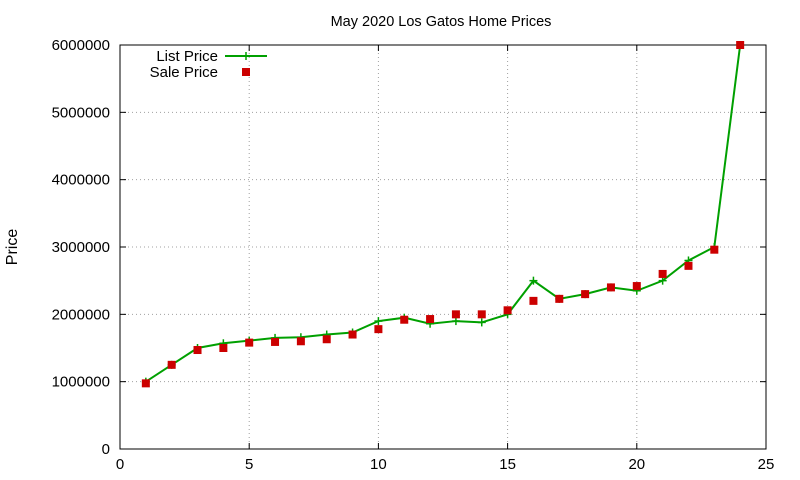 This screenshot has height=480, width=800. Describe the element at coordinates (246, 72) in the screenshot. I see `legend-swatch-sale-price` at that location.